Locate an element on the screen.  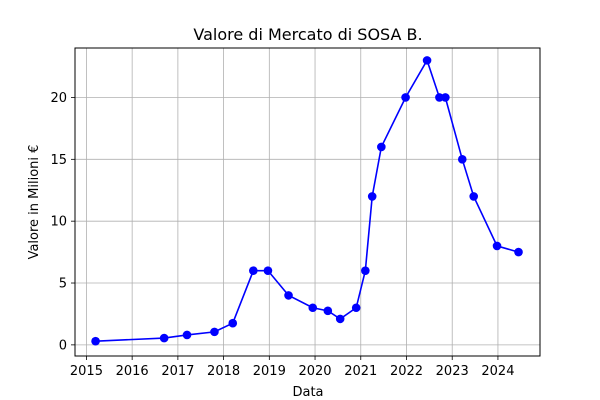
chart-title: Valore di Mercato di SOSA B. is located at coordinates (307, 34).